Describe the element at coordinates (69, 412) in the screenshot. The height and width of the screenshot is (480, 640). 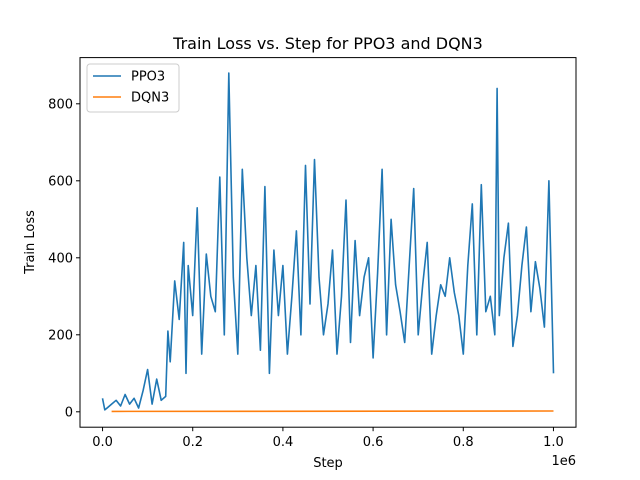
I see `y-tick-label: 0` at that location.